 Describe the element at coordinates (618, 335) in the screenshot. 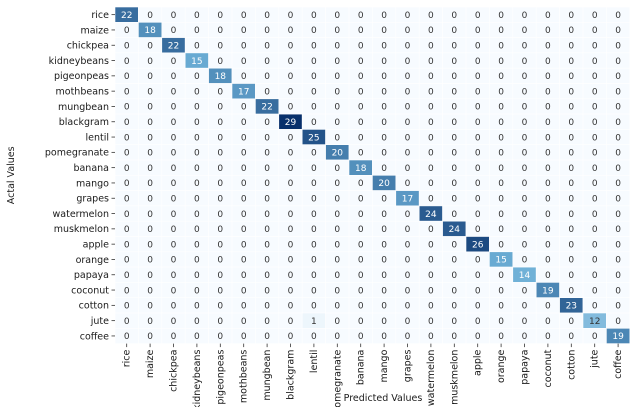

I see `heatmap-cell` at that location.